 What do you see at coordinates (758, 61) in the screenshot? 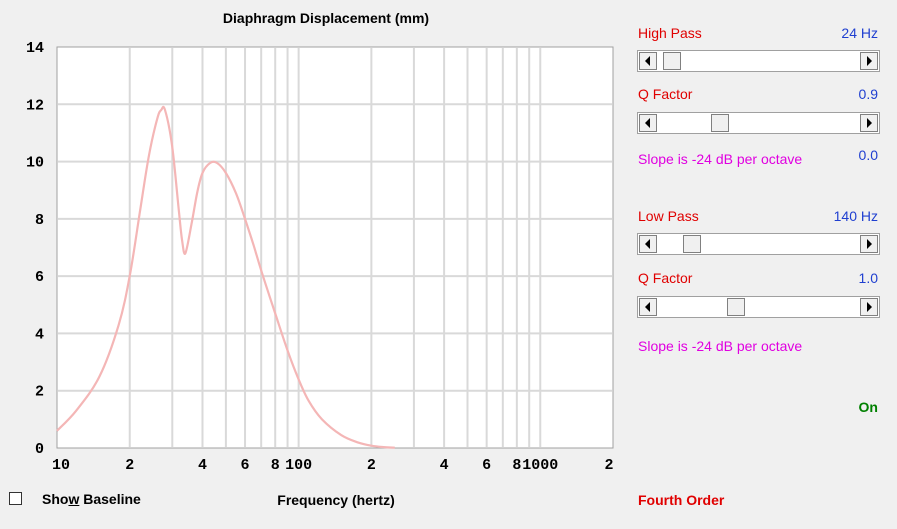
I see `high-pass-scrollbar` at bounding box center [758, 61].